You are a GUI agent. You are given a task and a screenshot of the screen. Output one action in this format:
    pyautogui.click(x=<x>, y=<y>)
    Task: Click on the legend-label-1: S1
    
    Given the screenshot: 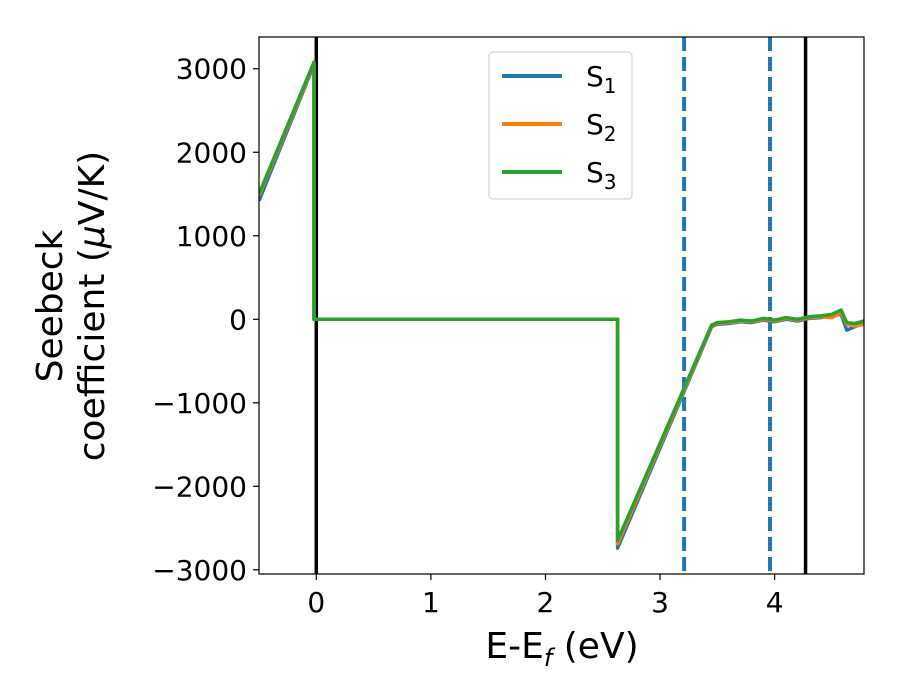 What is the action you would take?
    pyautogui.click(x=601, y=79)
    